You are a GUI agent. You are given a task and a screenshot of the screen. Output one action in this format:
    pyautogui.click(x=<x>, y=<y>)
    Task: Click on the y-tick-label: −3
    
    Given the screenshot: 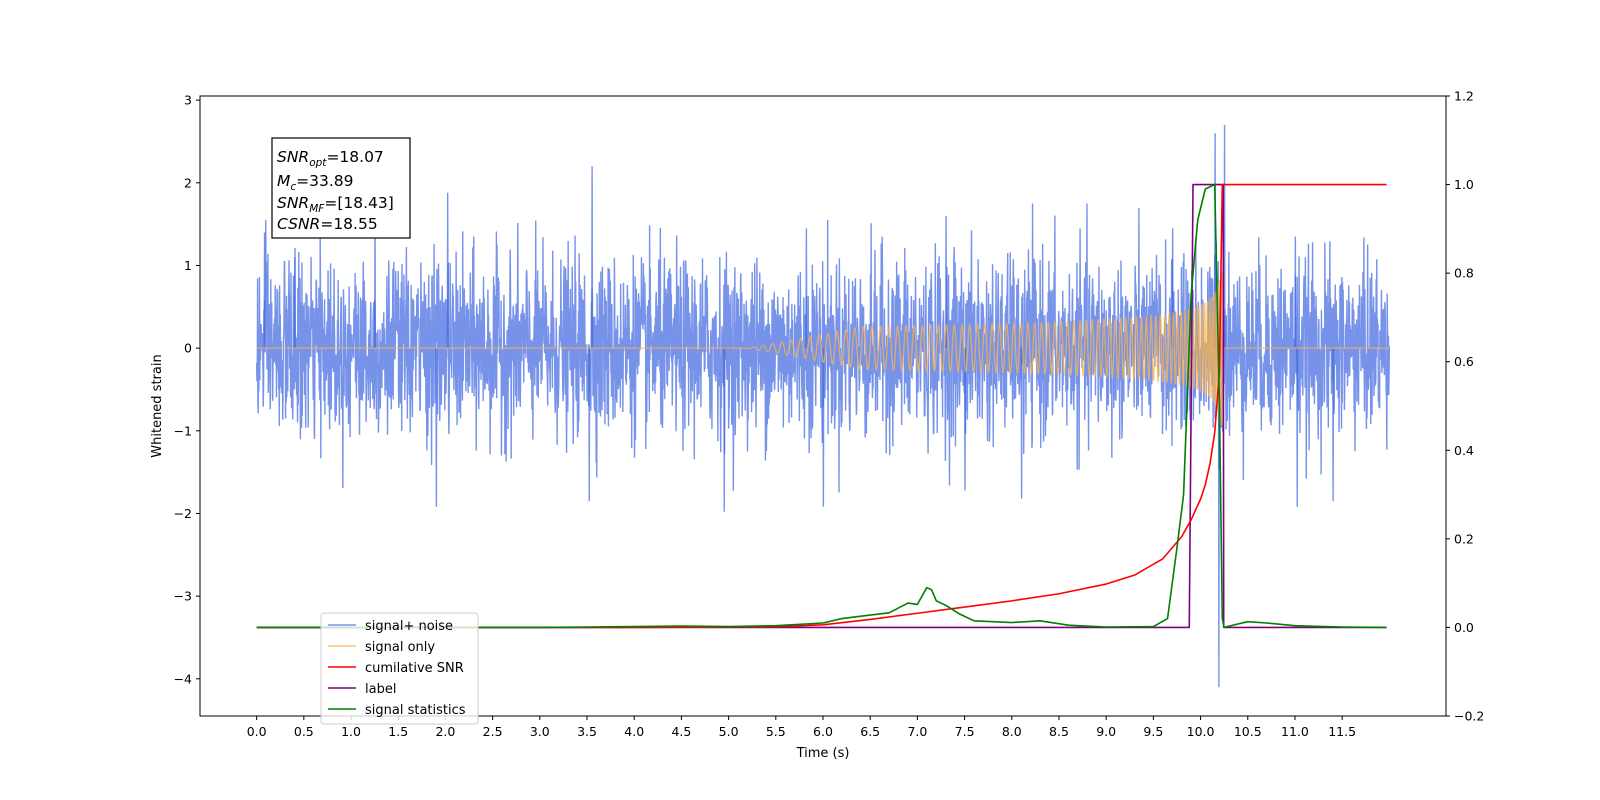 What is the action you would take?
    pyautogui.click(x=183, y=596)
    